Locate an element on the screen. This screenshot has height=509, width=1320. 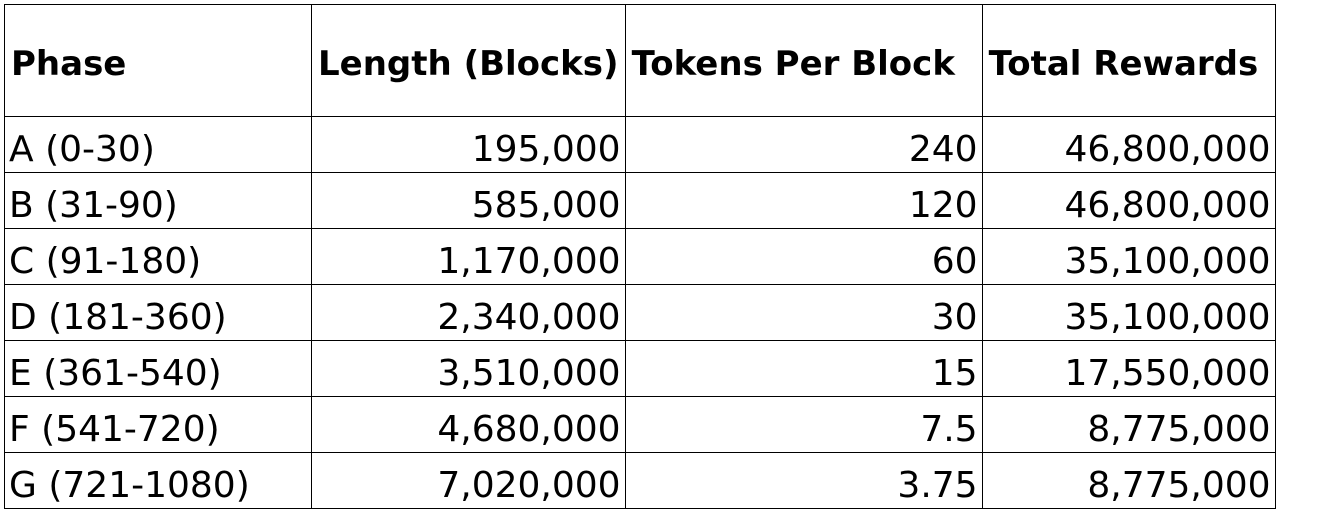
tokens-cell: 15 is located at coordinates (803, 368).